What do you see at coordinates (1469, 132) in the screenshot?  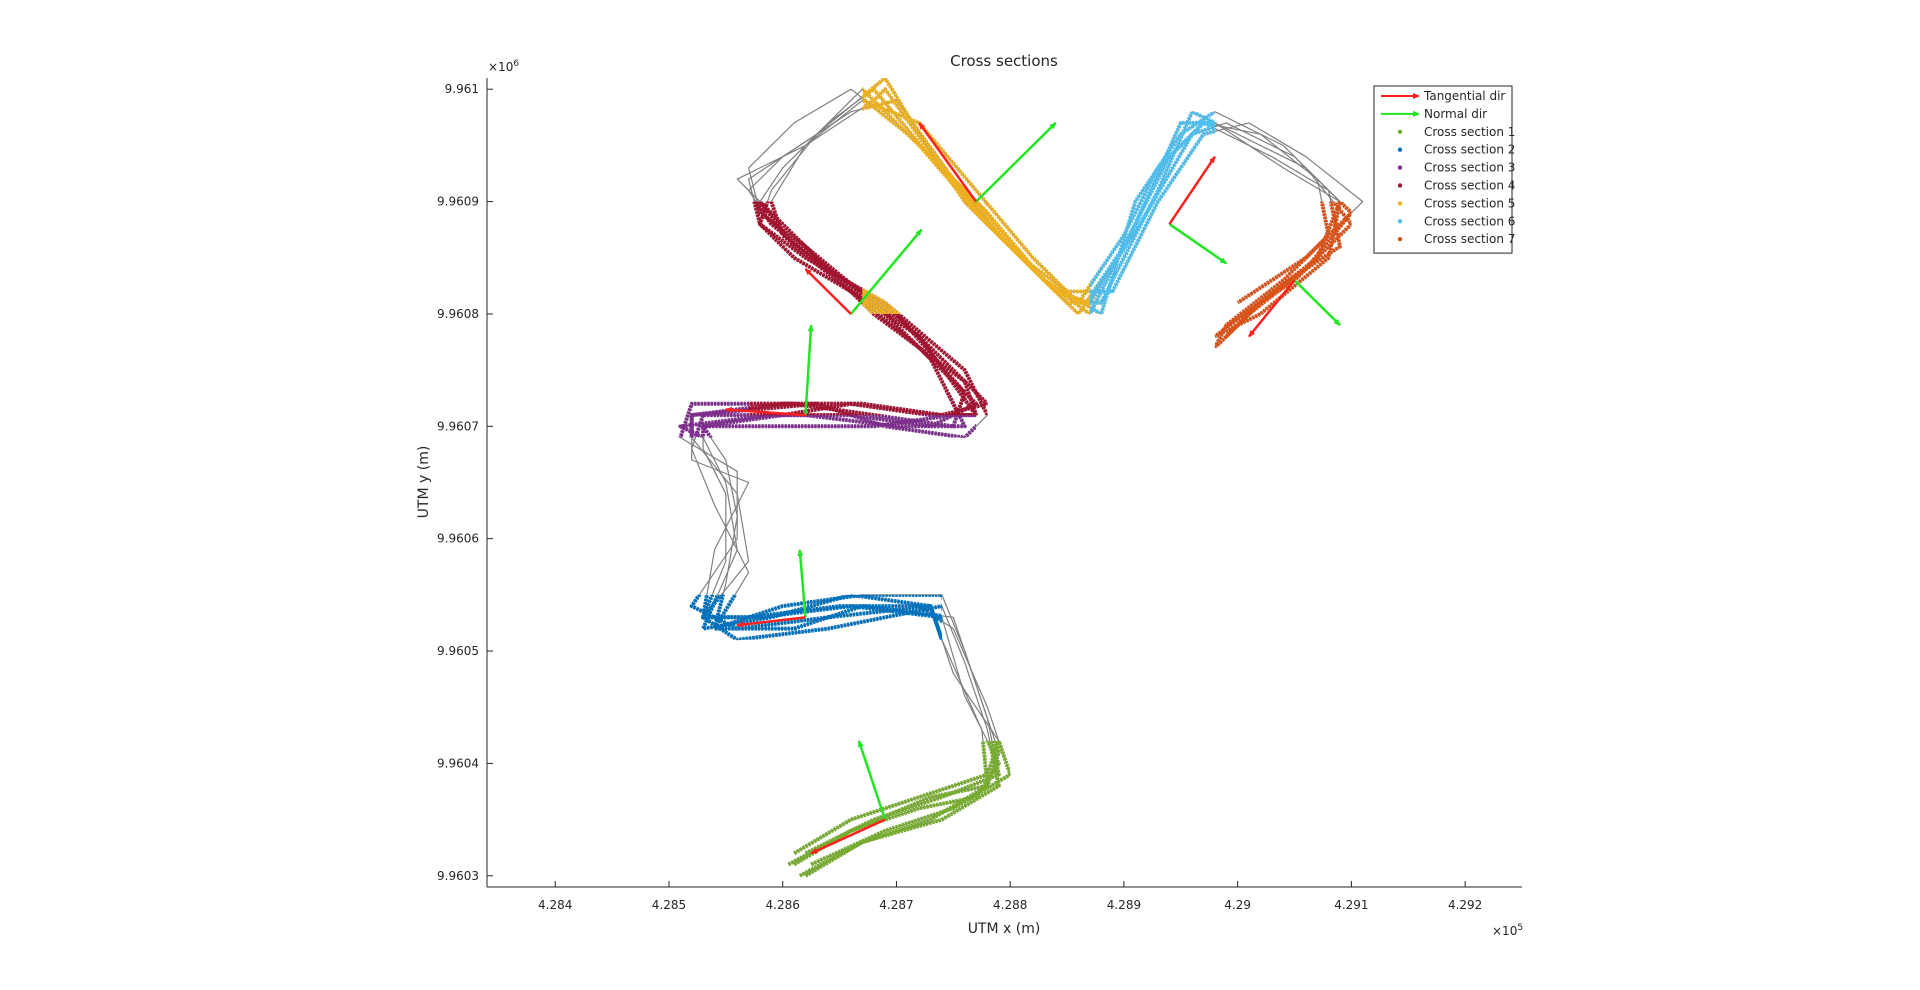 I see `legend-label: Cross section 1` at bounding box center [1469, 132].